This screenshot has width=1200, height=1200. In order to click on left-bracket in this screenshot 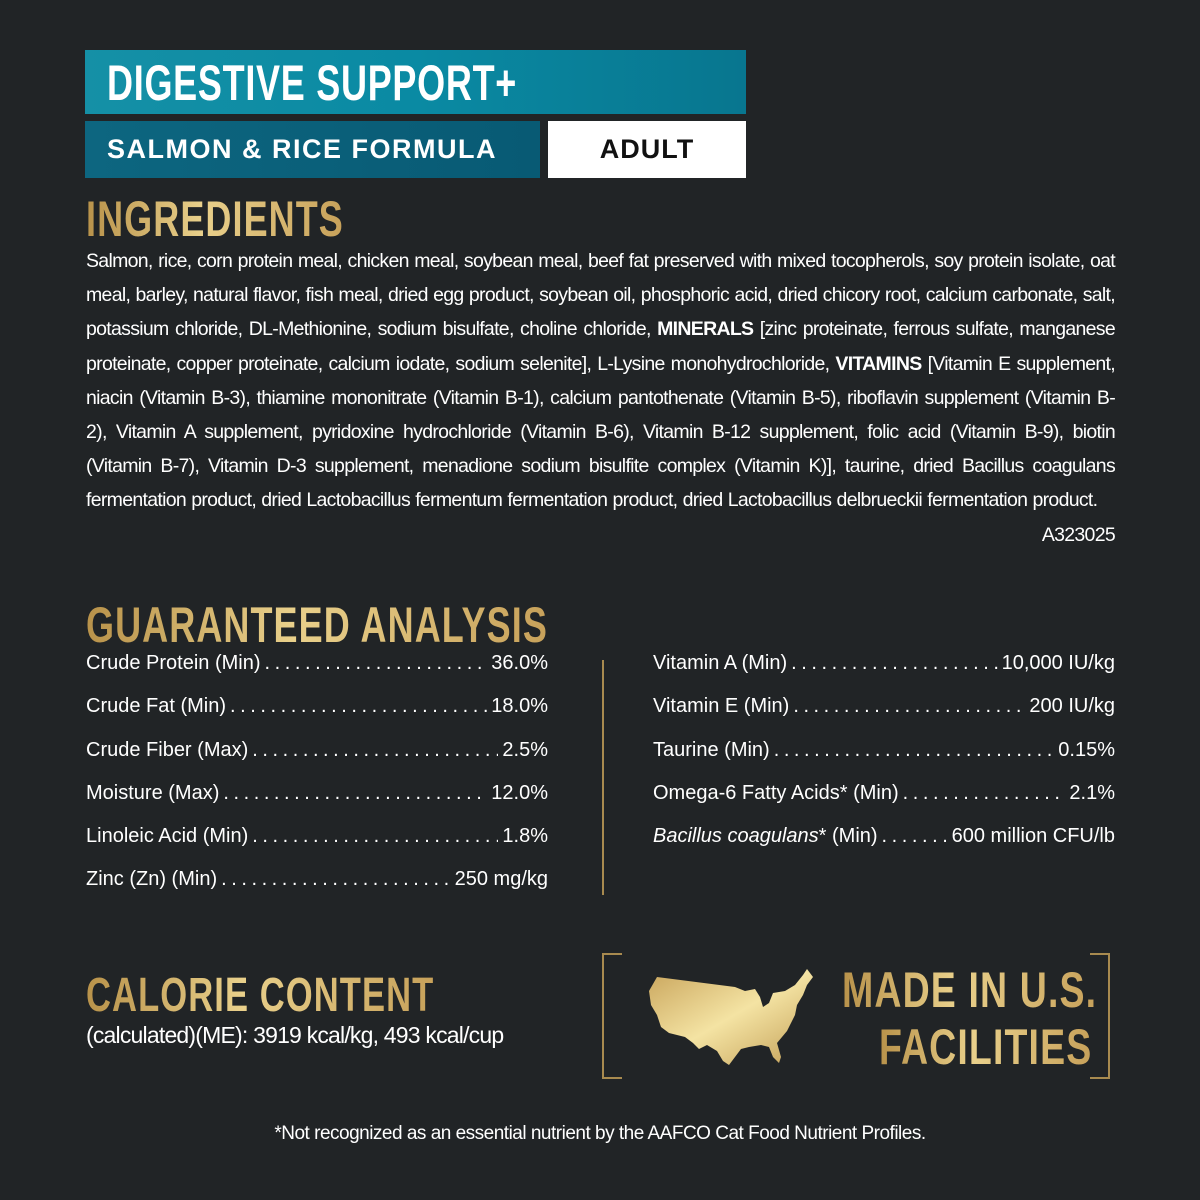, I will do `click(612, 1016)`.